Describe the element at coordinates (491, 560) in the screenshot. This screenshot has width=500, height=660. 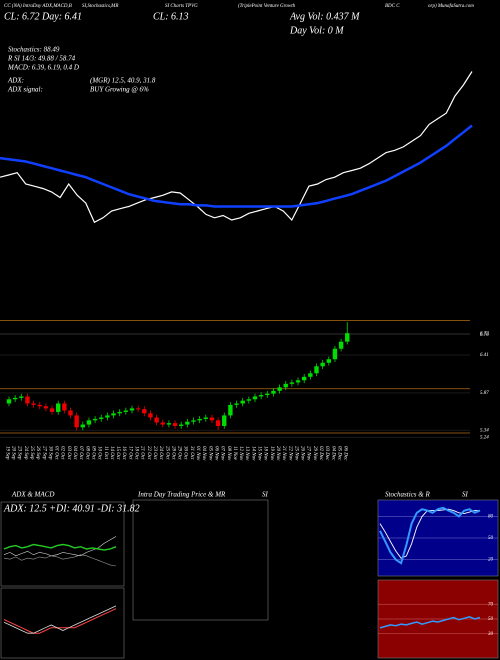
I see `y-tick-label: 20` at that location.